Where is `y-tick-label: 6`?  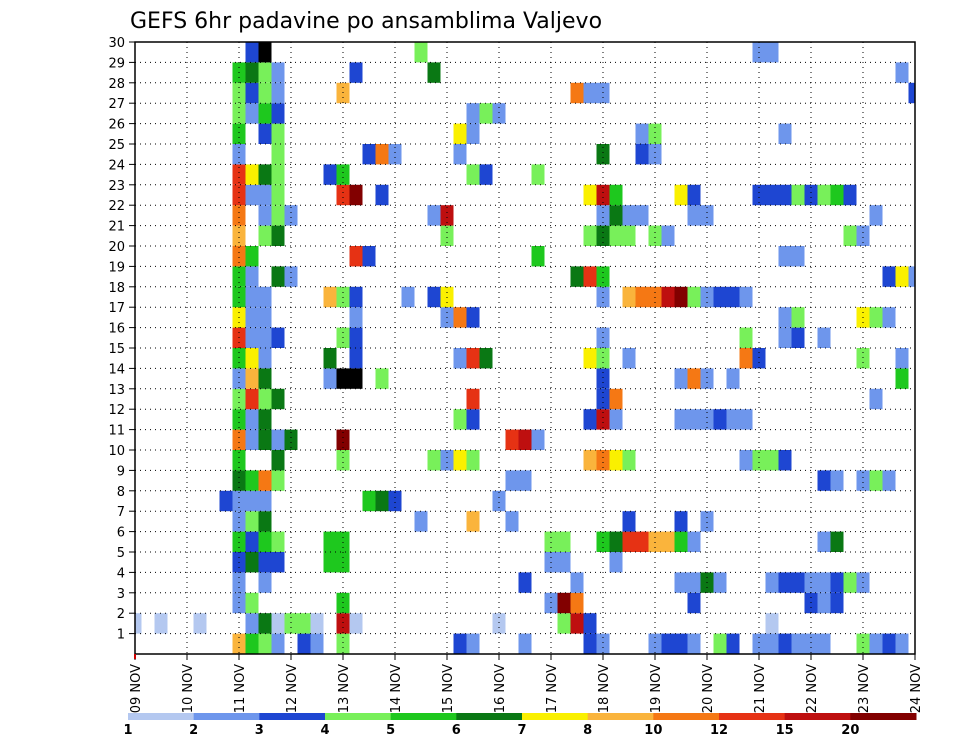 y-tick-label: 6 is located at coordinates (121, 533).